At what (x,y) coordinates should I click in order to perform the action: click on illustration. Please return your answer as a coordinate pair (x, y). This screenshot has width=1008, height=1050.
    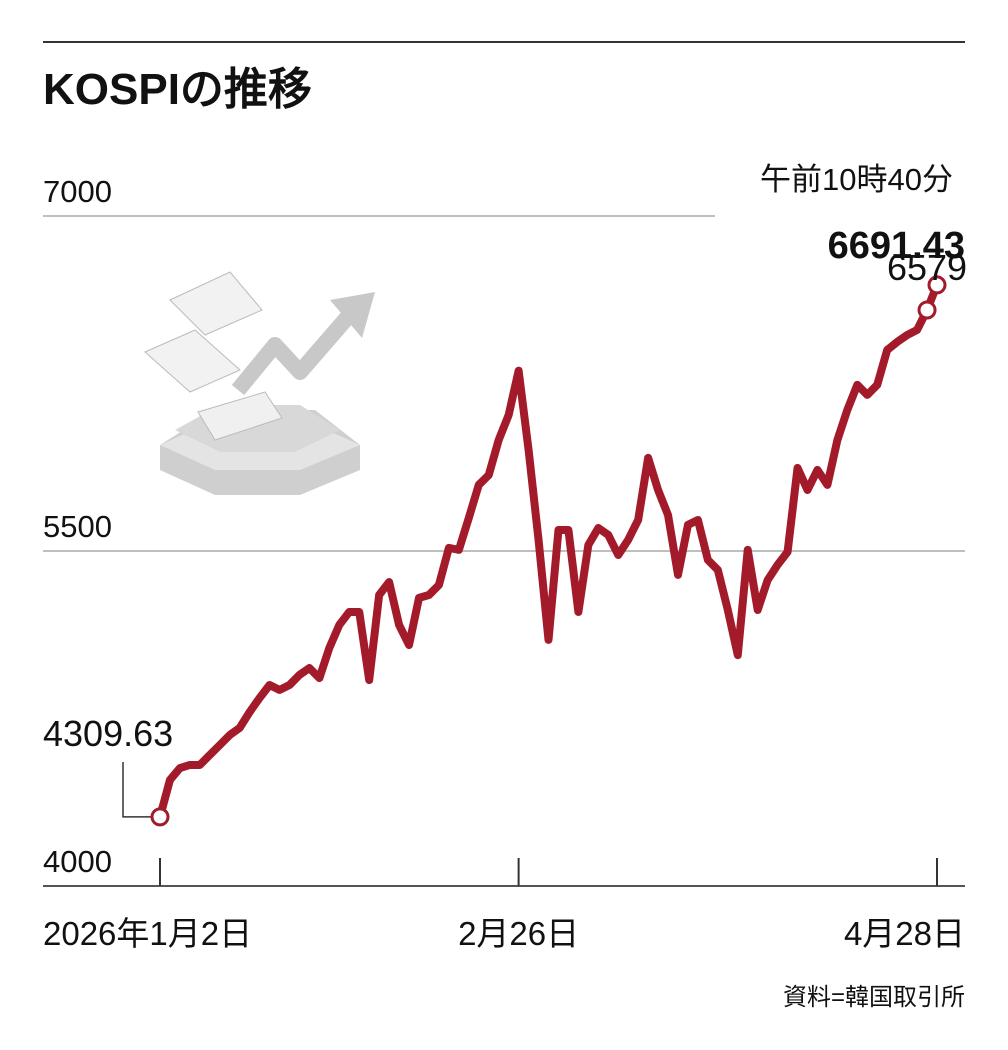
    Looking at the image, I should click on (259, 383).